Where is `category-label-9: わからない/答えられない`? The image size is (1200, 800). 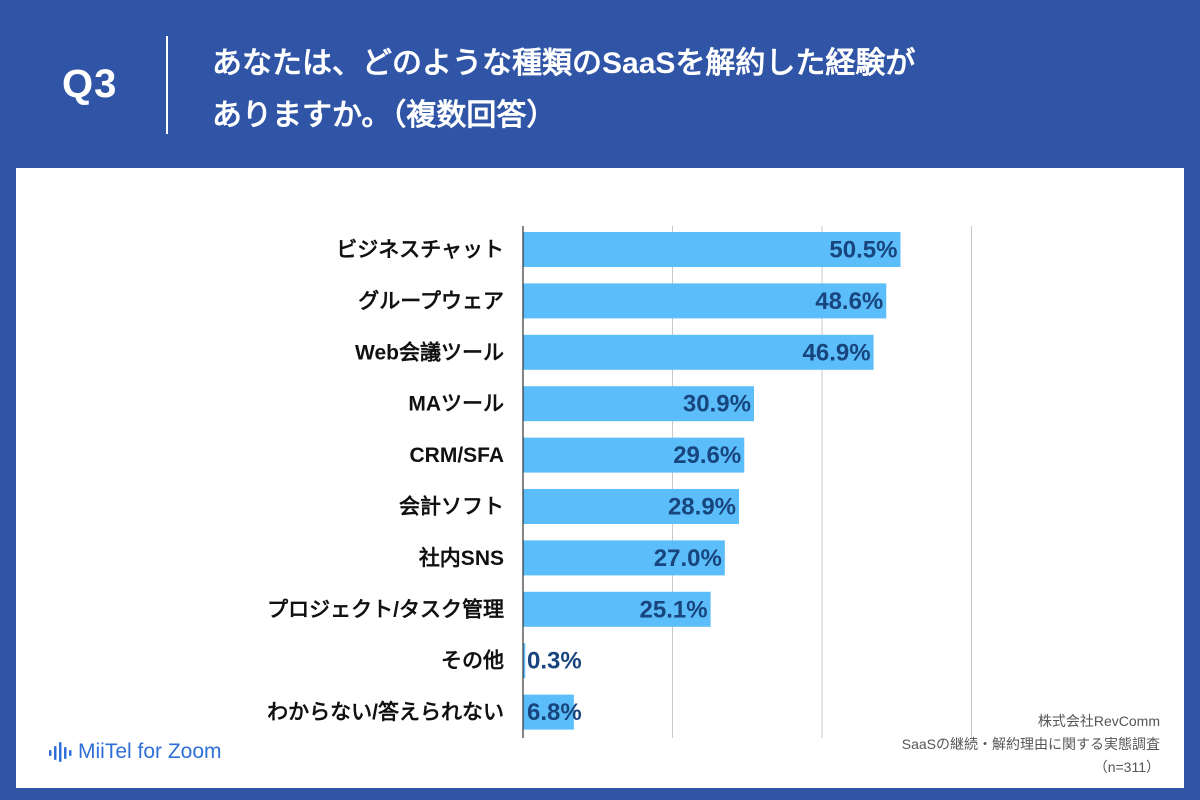
category-label-9: わからない/答えられない is located at coordinates (385, 712).